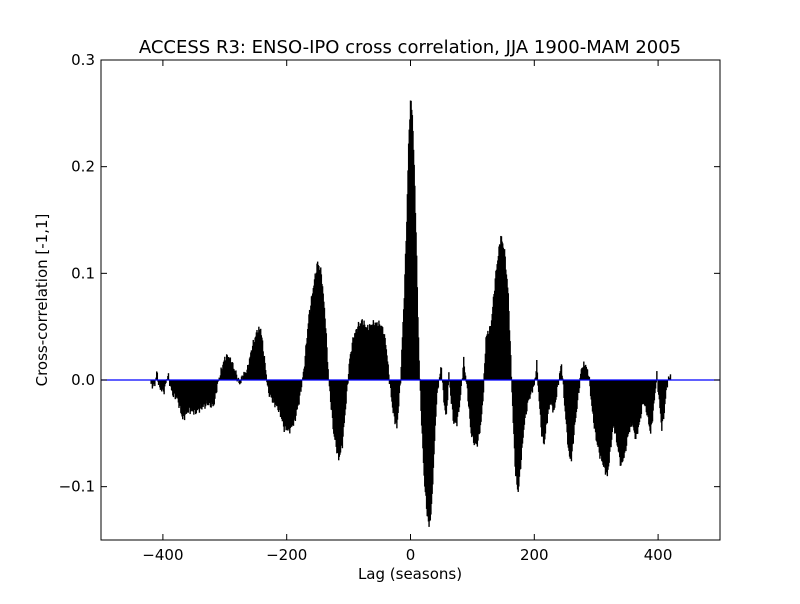 The height and width of the screenshot is (604, 800). Describe the element at coordinates (534, 555) in the screenshot. I see `x-tick-label: 200` at that location.